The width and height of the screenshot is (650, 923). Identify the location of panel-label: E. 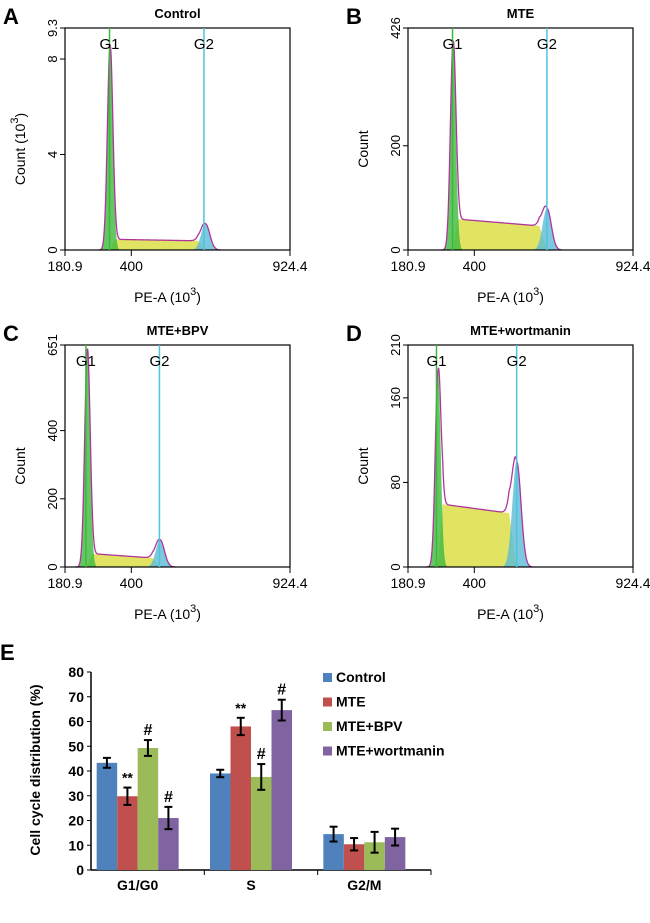
(7, 652).